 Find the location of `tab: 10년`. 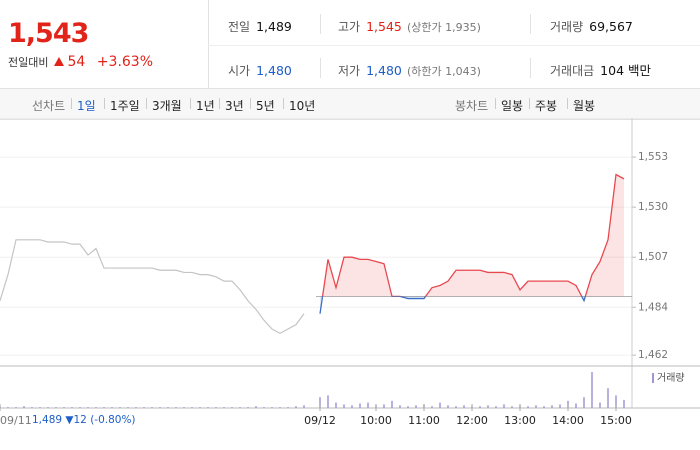

tab: 10년 is located at coordinates (302, 106).